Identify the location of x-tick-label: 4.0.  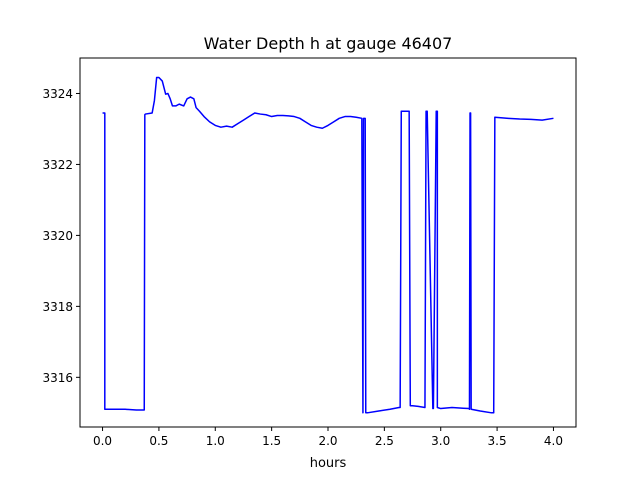
(553, 441).